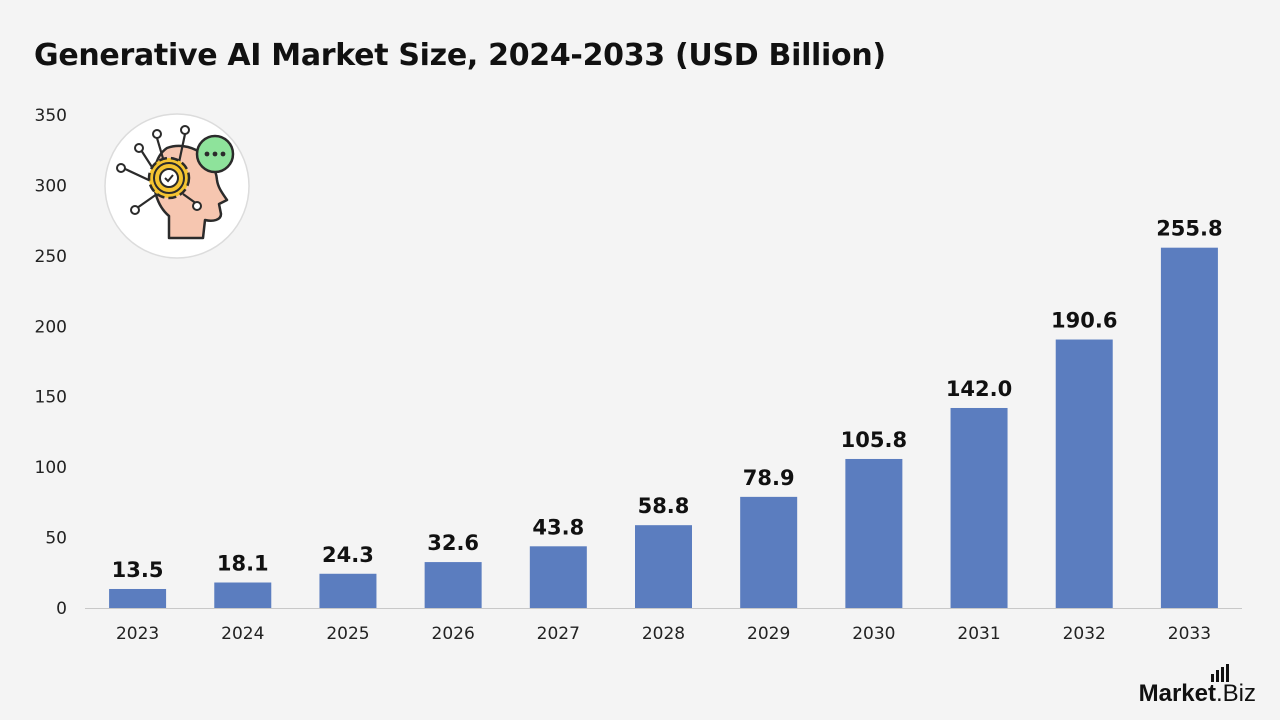  What do you see at coordinates (51, 468) in the screenshot?
I see `y-tick-label: 100` at bounding box center [51, 468].